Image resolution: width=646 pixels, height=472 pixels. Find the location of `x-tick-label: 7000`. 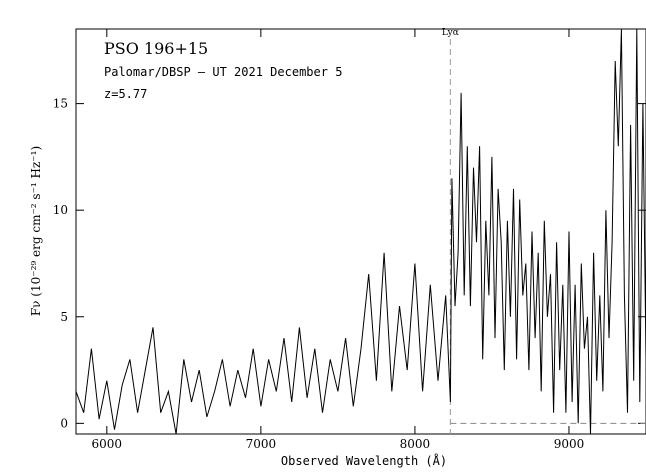

x-tick-label: 7000 is located at coordinates (261, 444).